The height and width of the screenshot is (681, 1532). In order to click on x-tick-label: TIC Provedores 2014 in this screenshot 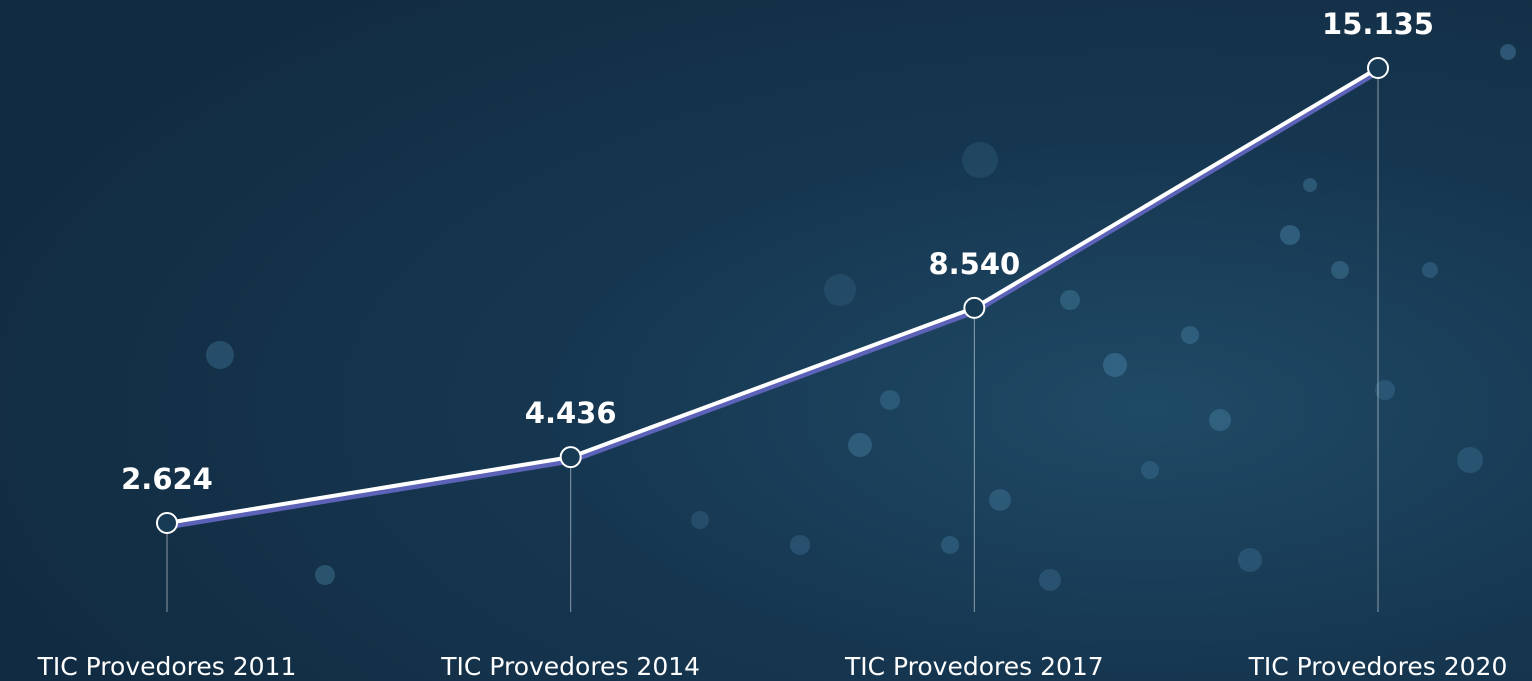, I will do `click(570, 666)`.